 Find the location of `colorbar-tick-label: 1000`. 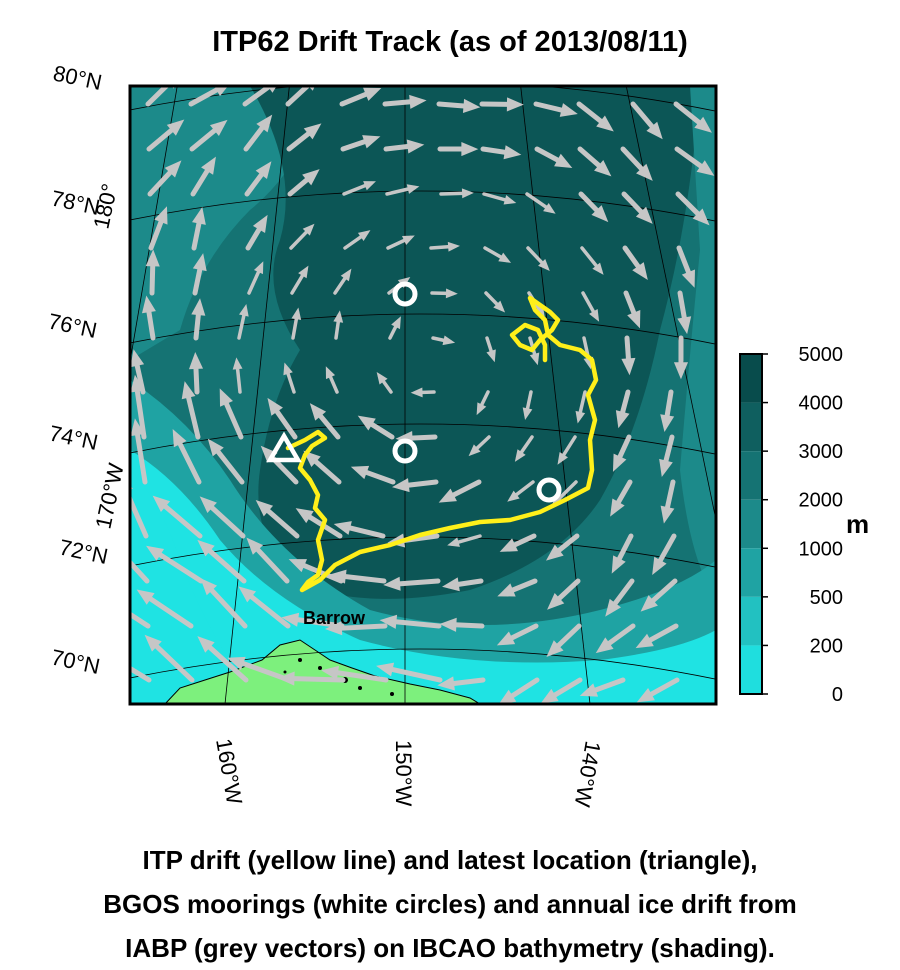

colorbar-tick-label: 1000 is located at coordinates (821, 549).